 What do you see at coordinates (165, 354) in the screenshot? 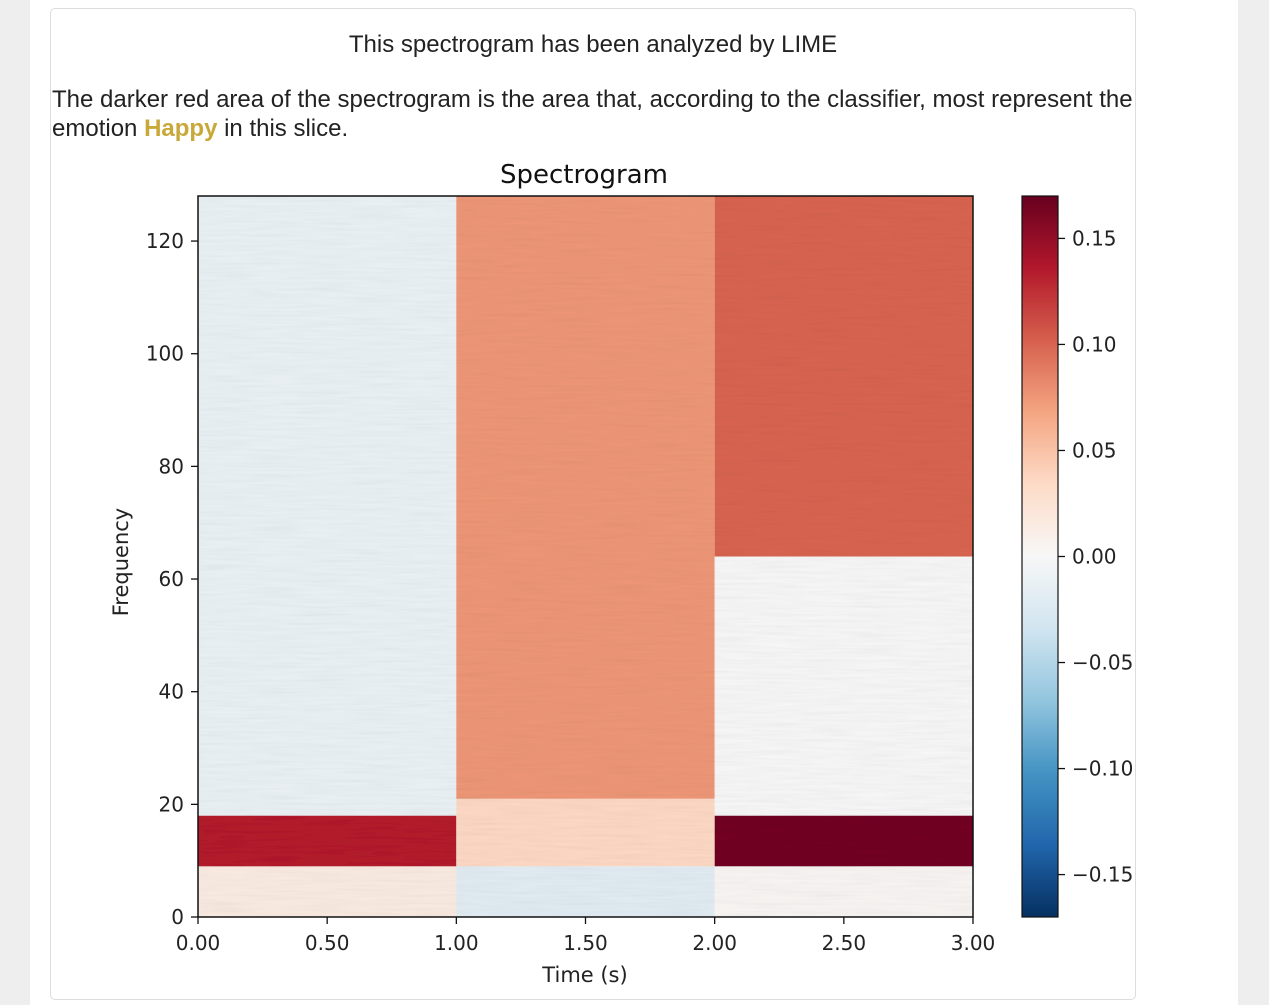
I see `y-tick-label: 100` at bounding box center [165, 354].